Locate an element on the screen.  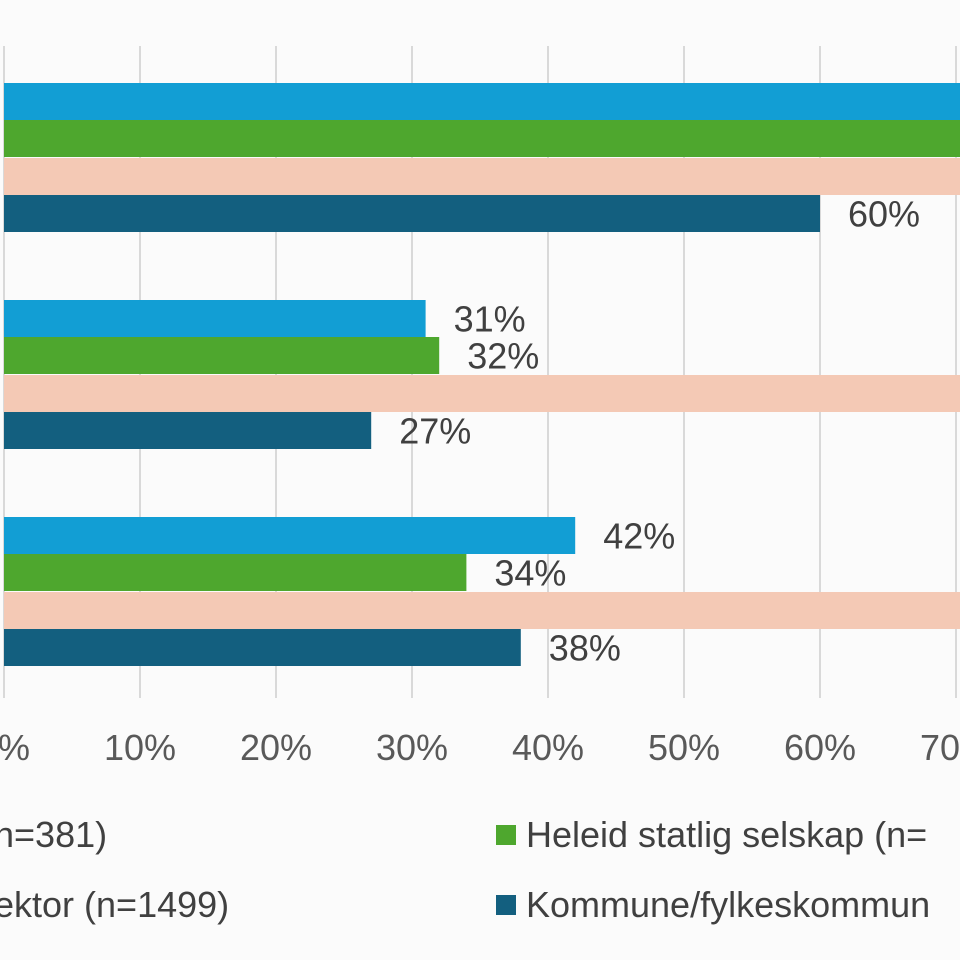
legend-label-1: n=381) is located at coordinates (54, 834).